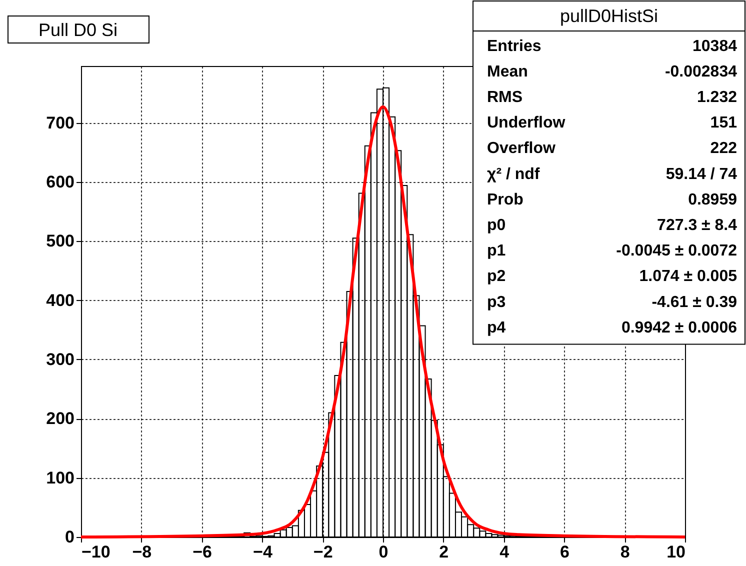 The height and width of the screenshot is (566, 746). I want to click on x-tick-label: 0, so click(383, 552).